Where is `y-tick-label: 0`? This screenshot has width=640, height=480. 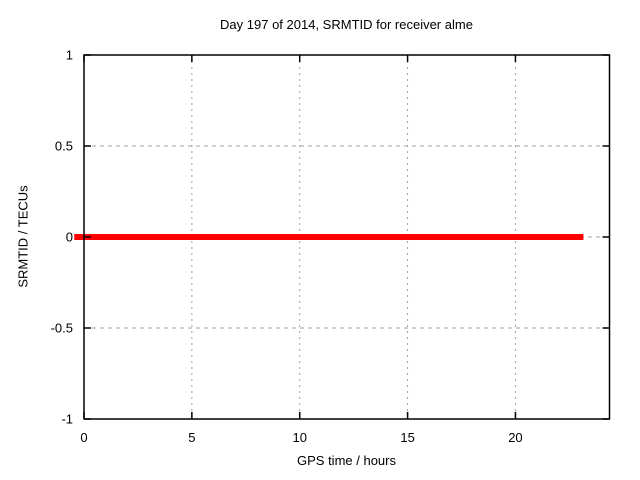 y-tick-label: 0 is located at coordinates (69, 237).